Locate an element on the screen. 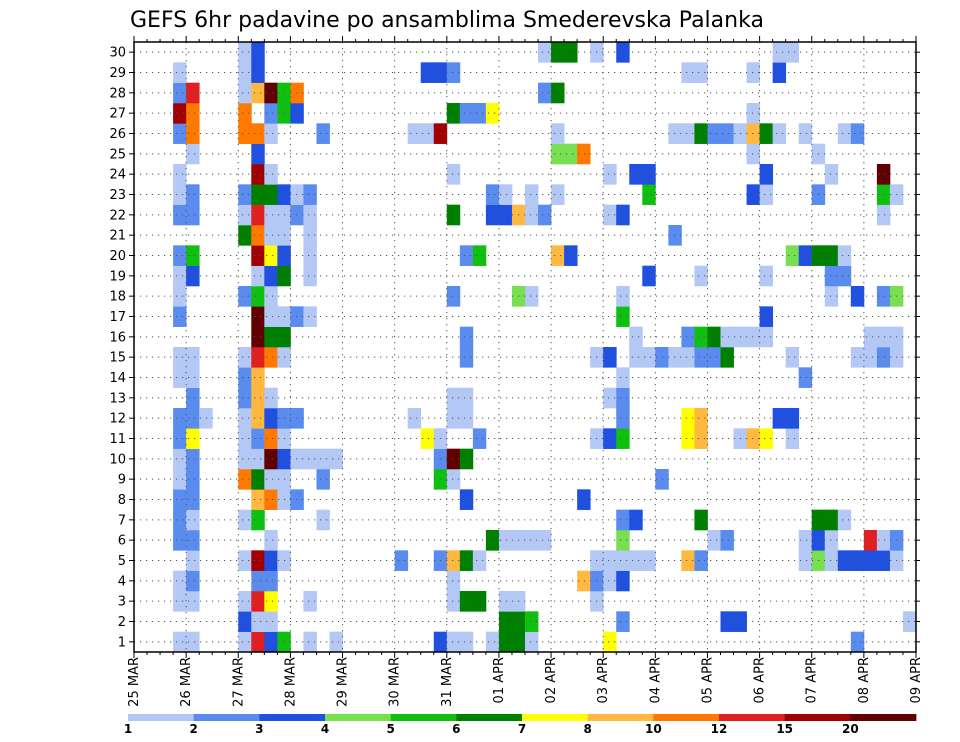 The width and height of the screenshot is (960, 742). legend-swatch is located at coordinates (423, 717).